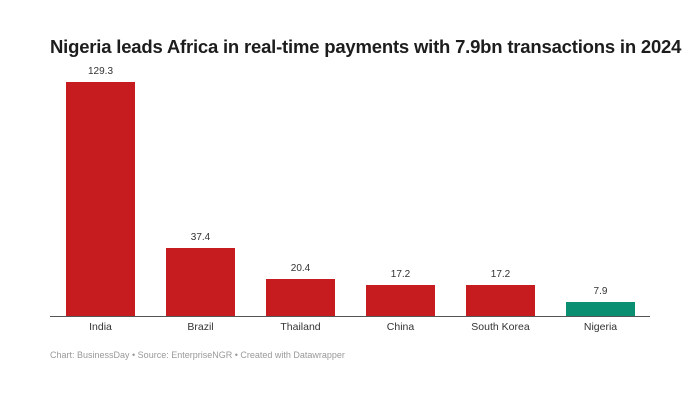 This screenshot has width=700, height=400. Describe the element at coordinates (100, 199) in the screenshot. I see `bar-india` at that location.